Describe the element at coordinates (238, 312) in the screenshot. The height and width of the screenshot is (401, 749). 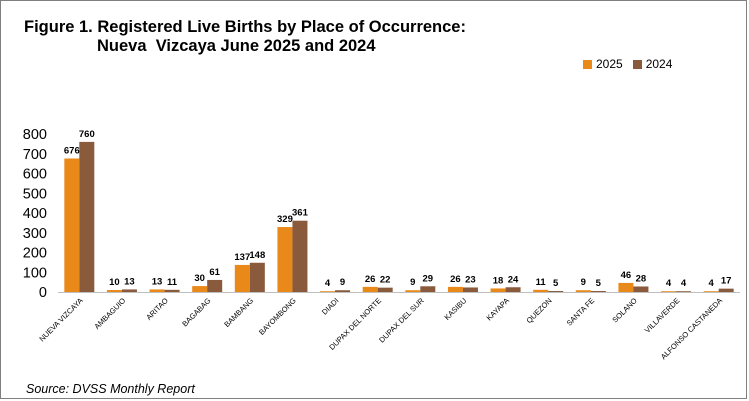
I see `x-category-label: BAMBANG` at that location.